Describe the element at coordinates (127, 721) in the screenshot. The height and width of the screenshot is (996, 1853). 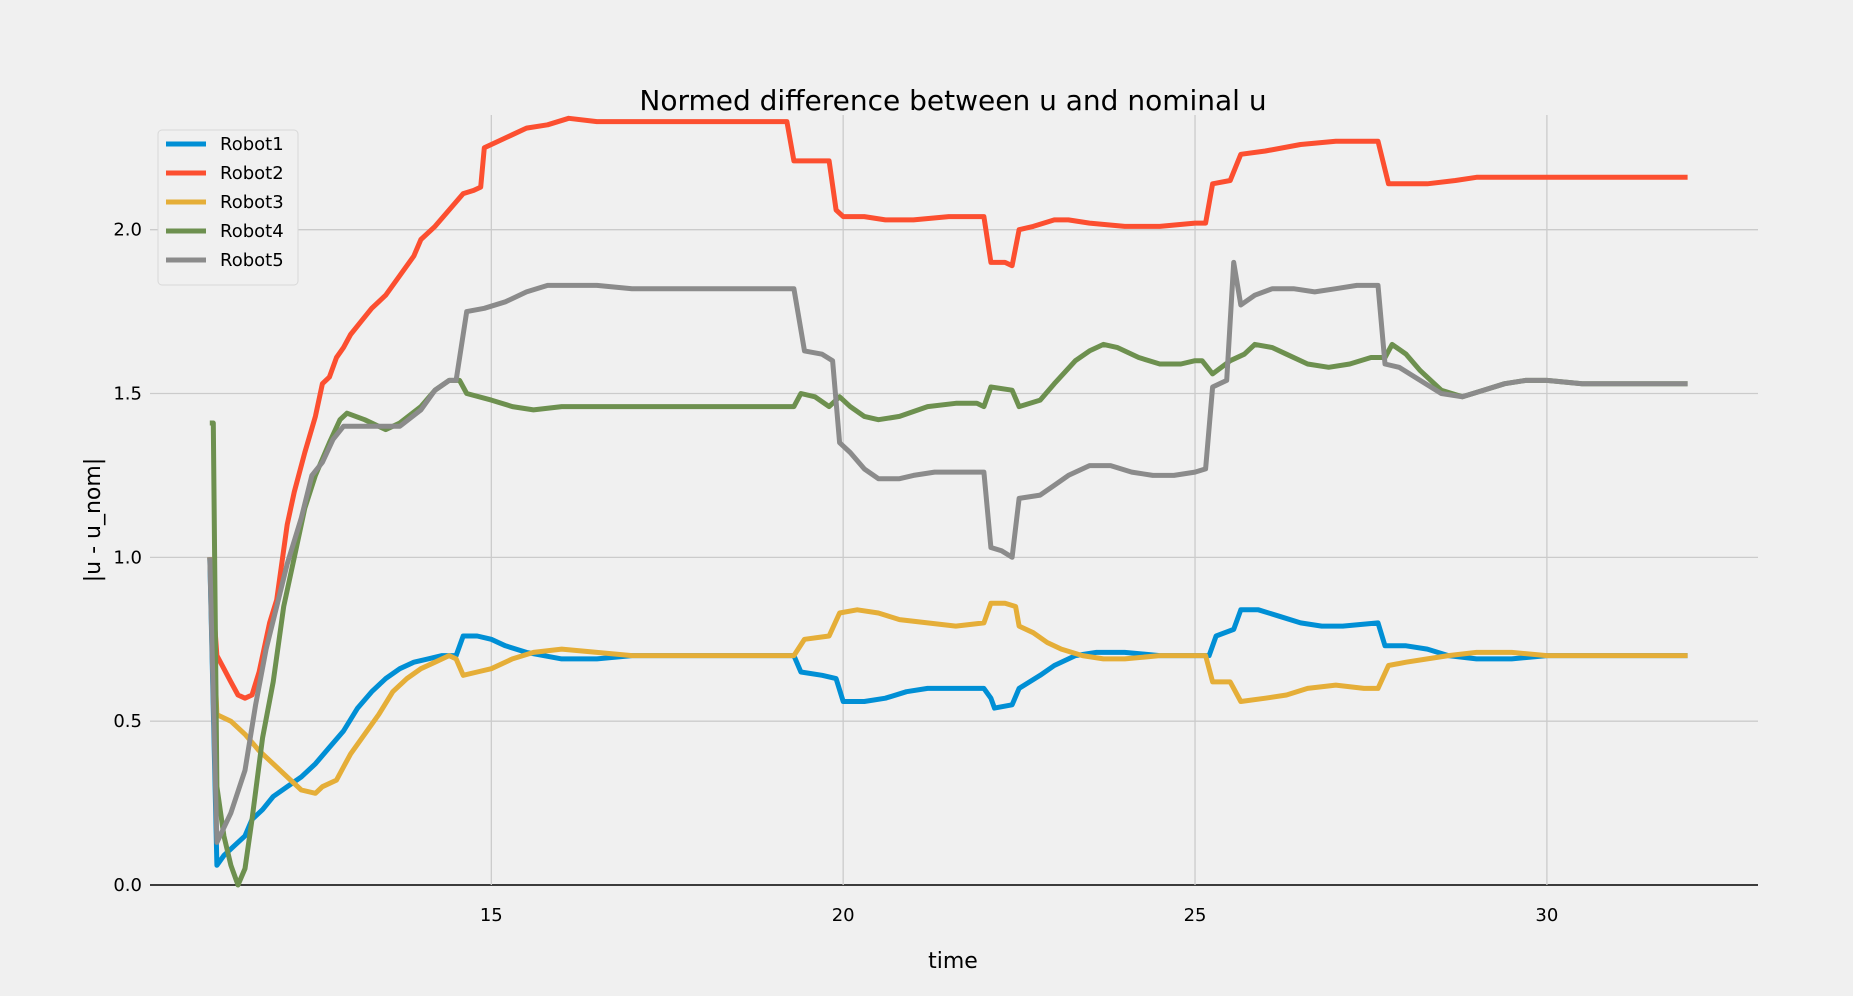
I see `y-tick-label: 0.5` at that location.